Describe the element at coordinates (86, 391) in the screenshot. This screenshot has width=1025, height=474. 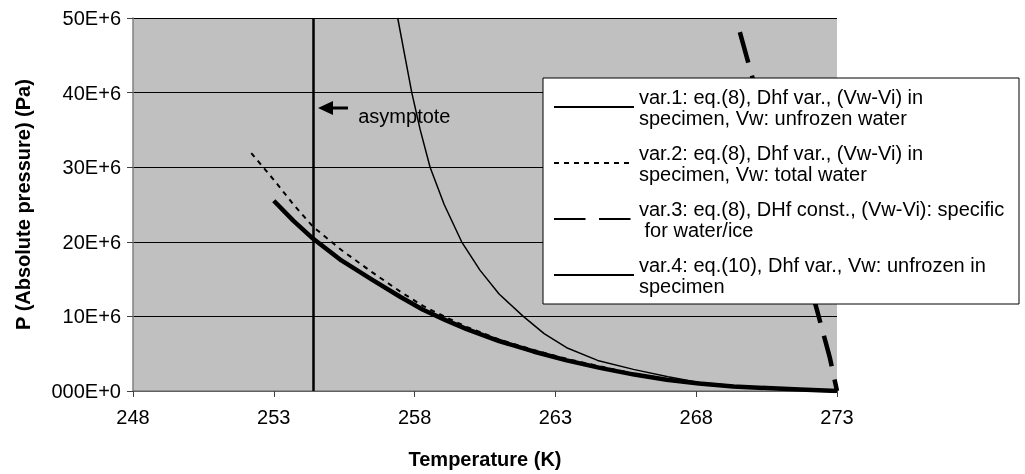
I see `y-tick-label: 000E+0` at that location.